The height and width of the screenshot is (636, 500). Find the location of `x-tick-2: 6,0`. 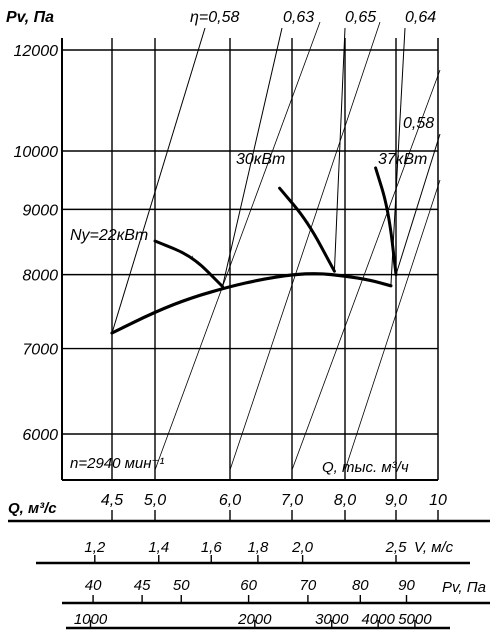

x-tick-2: 6,0 is located at coordinates (230, 500).